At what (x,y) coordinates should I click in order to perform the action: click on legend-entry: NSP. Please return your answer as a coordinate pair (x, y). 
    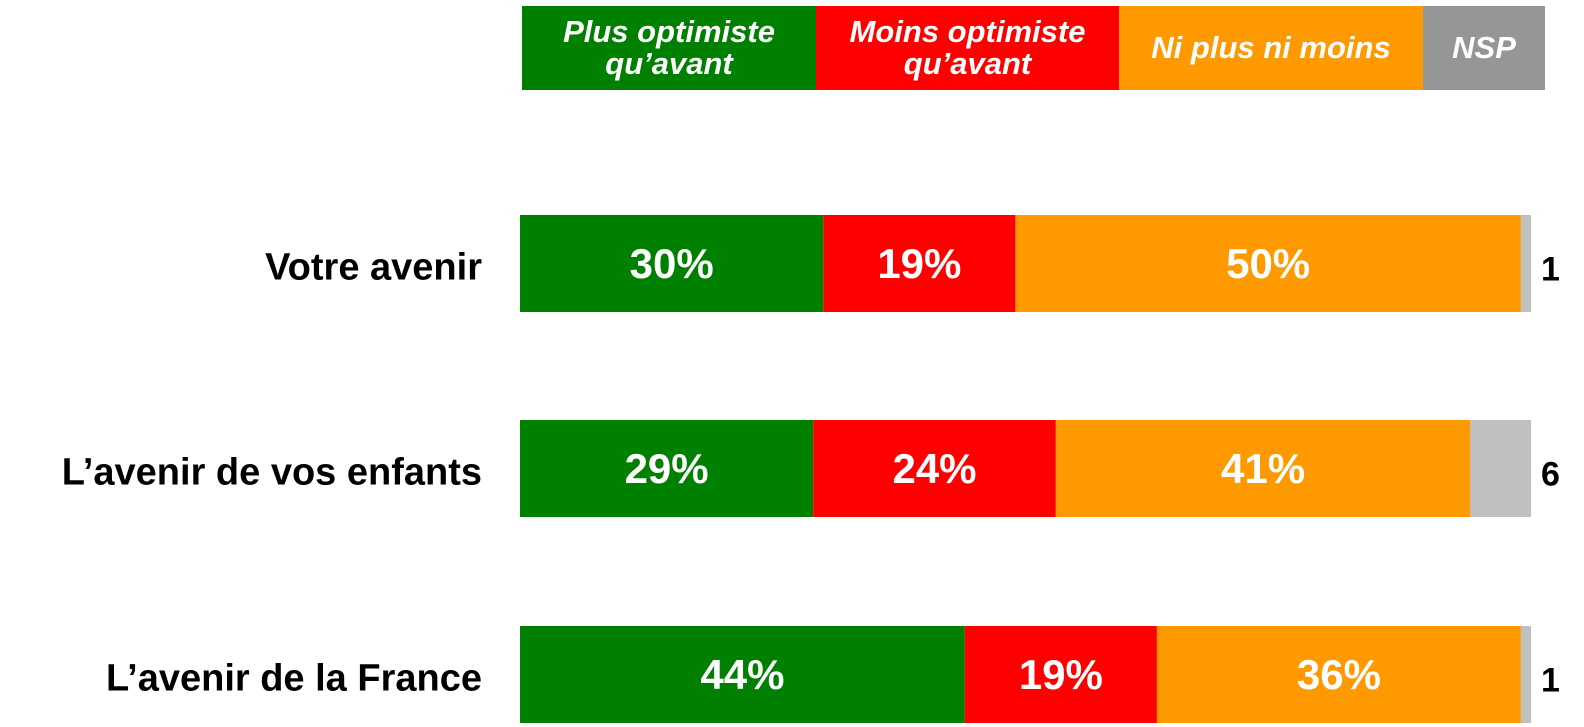
    Looking at the image, I should click on (1484, 48).